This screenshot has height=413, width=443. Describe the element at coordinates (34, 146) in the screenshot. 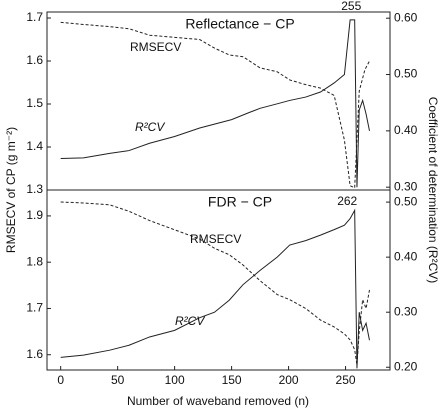

I see `y-tick-label: 1.4` at that location.